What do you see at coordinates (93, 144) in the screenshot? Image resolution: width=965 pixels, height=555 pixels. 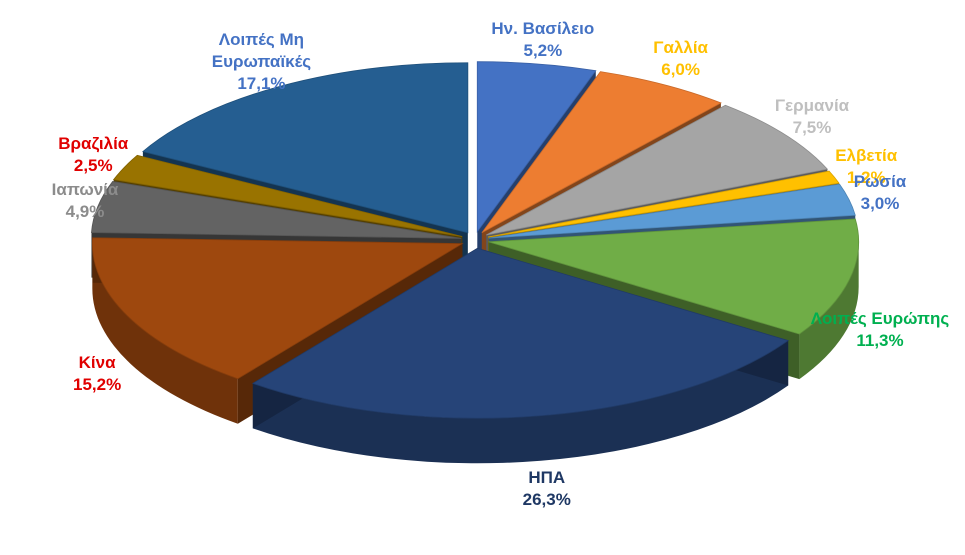 I see `category-label: Βραζιλία` at bounding box center [93, 144].